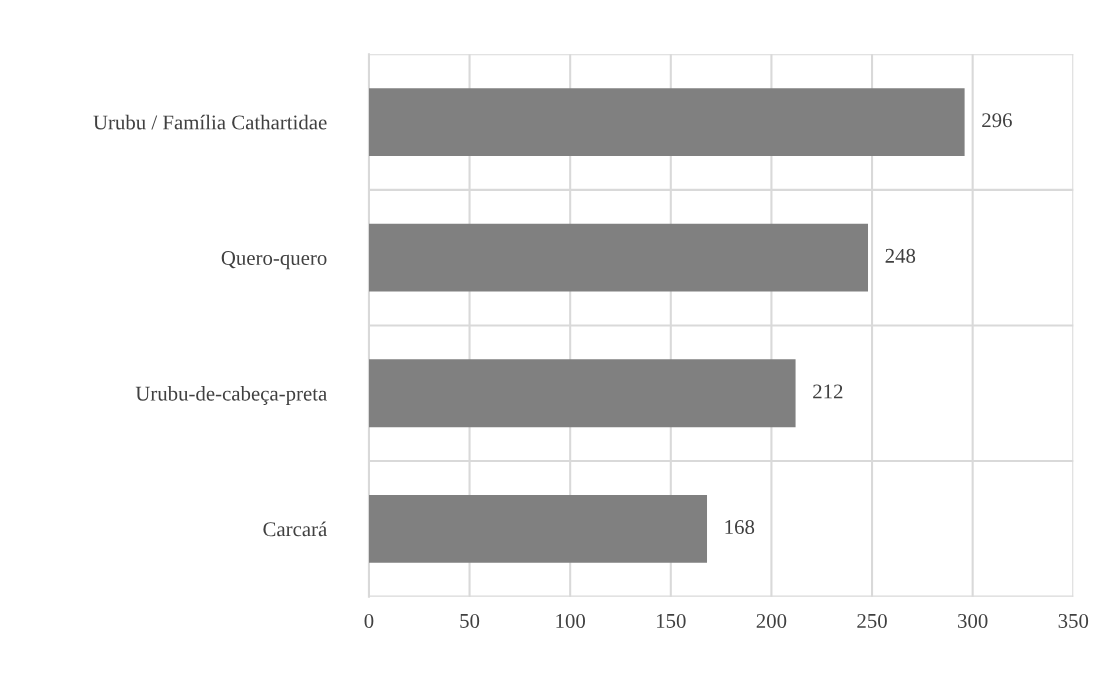 The width and height of the screenshot is (1118, 678). Describe the element at coordinates (973, 620) in the screenshot. I see `x-tick-label: 300` at that location.